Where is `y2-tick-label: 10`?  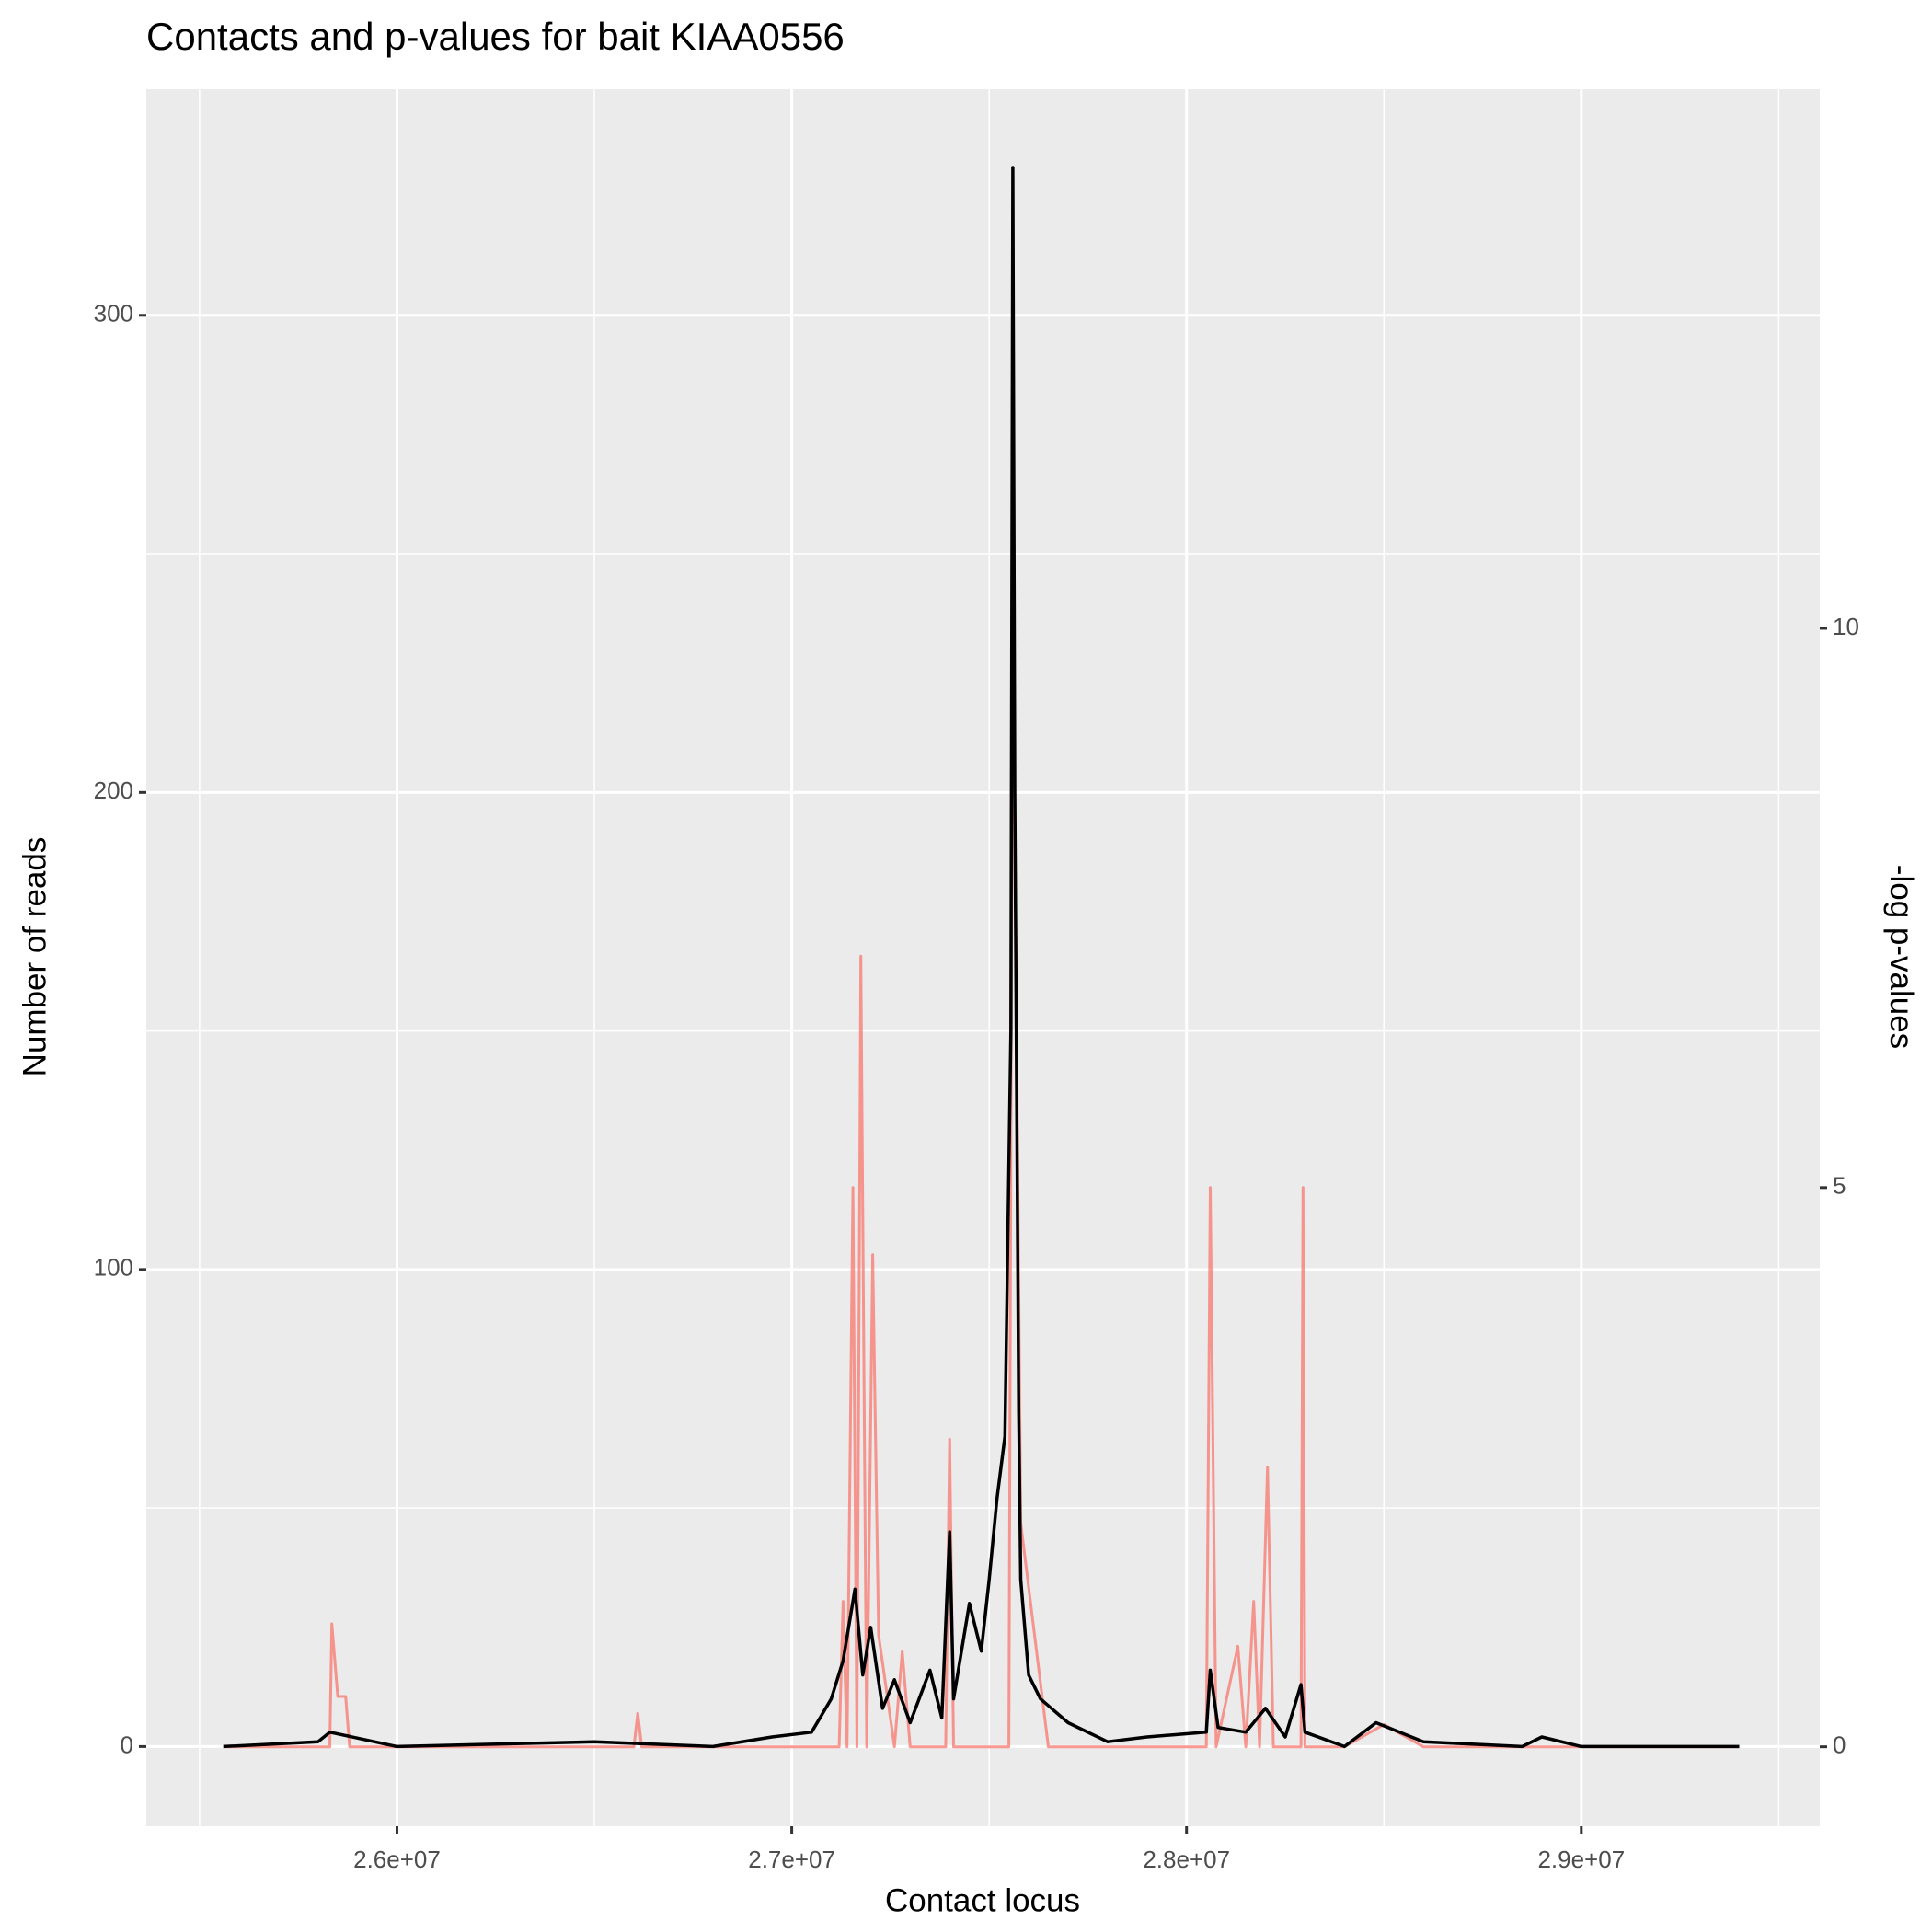
y2-tick-label: 10 is located at coordinates (1846, 626).